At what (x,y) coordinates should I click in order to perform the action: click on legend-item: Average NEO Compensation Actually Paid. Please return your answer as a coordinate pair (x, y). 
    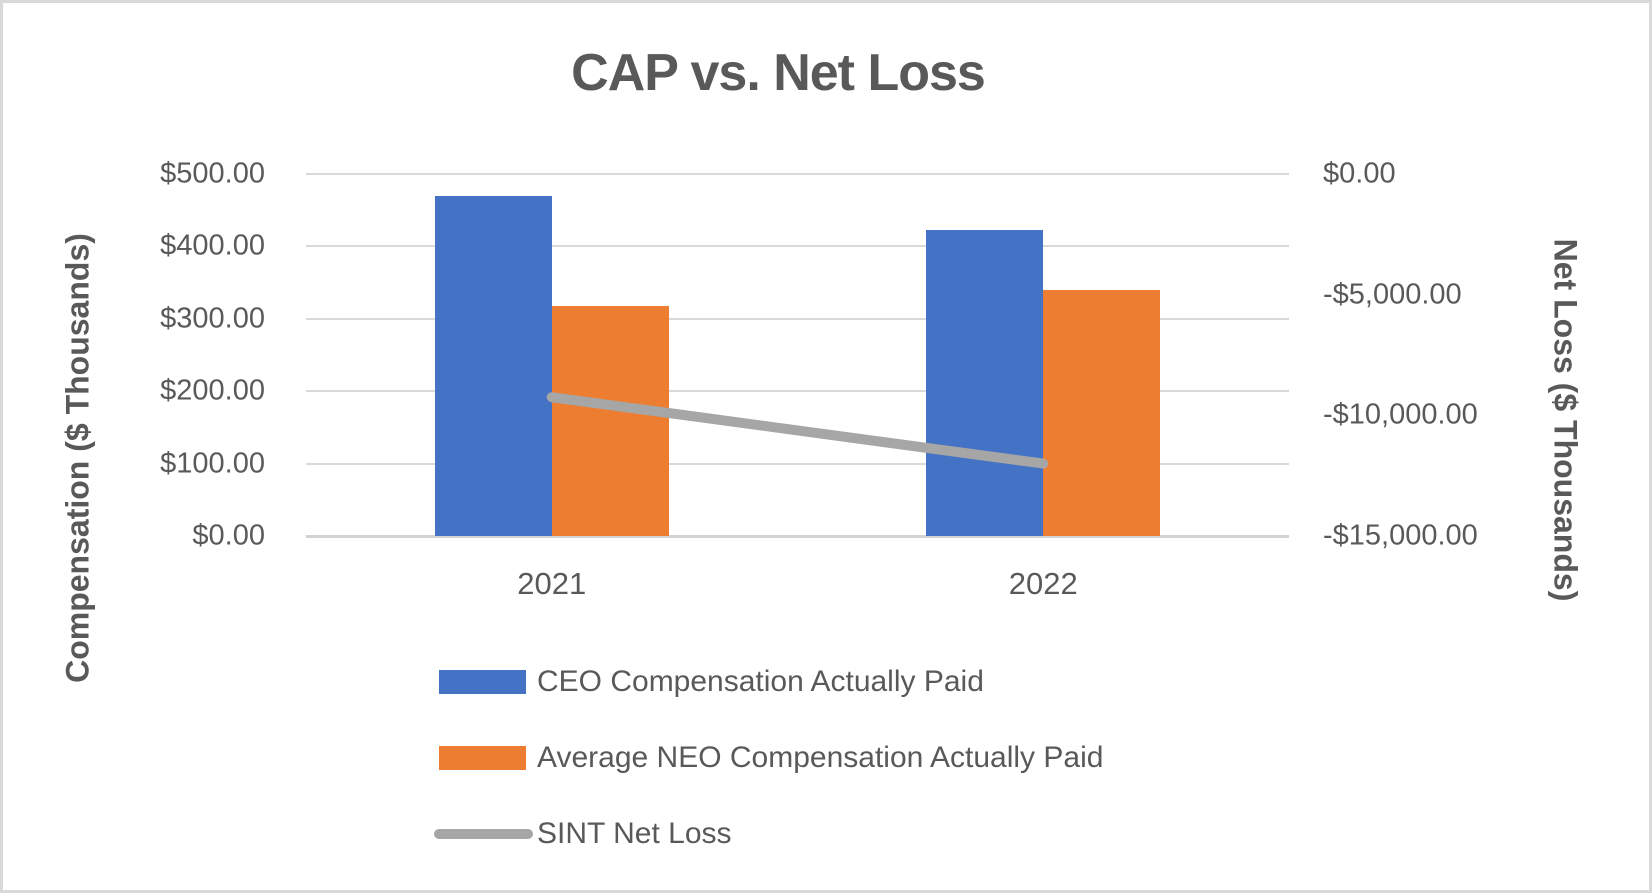
    Looking at the image, I should click on (826, 758).